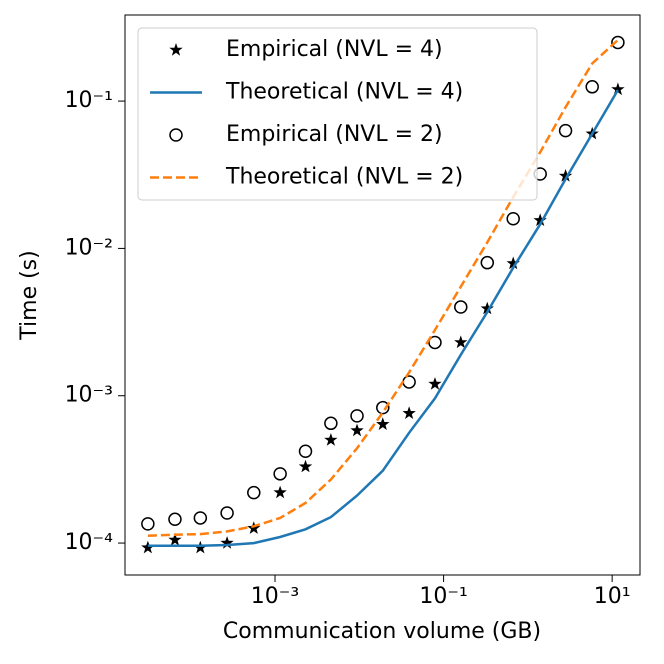 This screenshot has width=664, height=664. What do you see at coordinates (344, 177) in the screenshot?
I see `legend-label: Theoretical (NVL = 2)` at bounding box center [344, 177].